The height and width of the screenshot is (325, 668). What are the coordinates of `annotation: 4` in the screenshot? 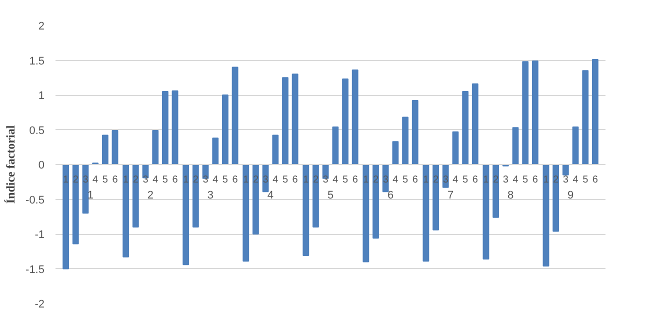 It's located at (270, 196).